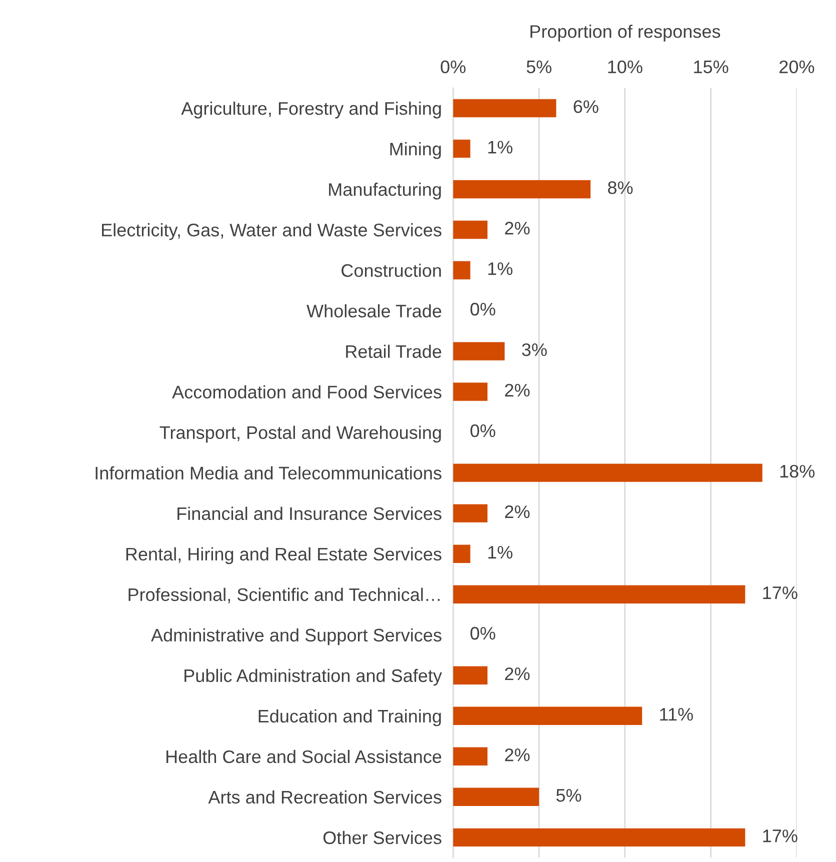 The height and width of the screenshot is (862, 836). Describe the element at coordinates (625, 33) in the screenshot. I see `x-axis-title: Proportion of responses` at that location.